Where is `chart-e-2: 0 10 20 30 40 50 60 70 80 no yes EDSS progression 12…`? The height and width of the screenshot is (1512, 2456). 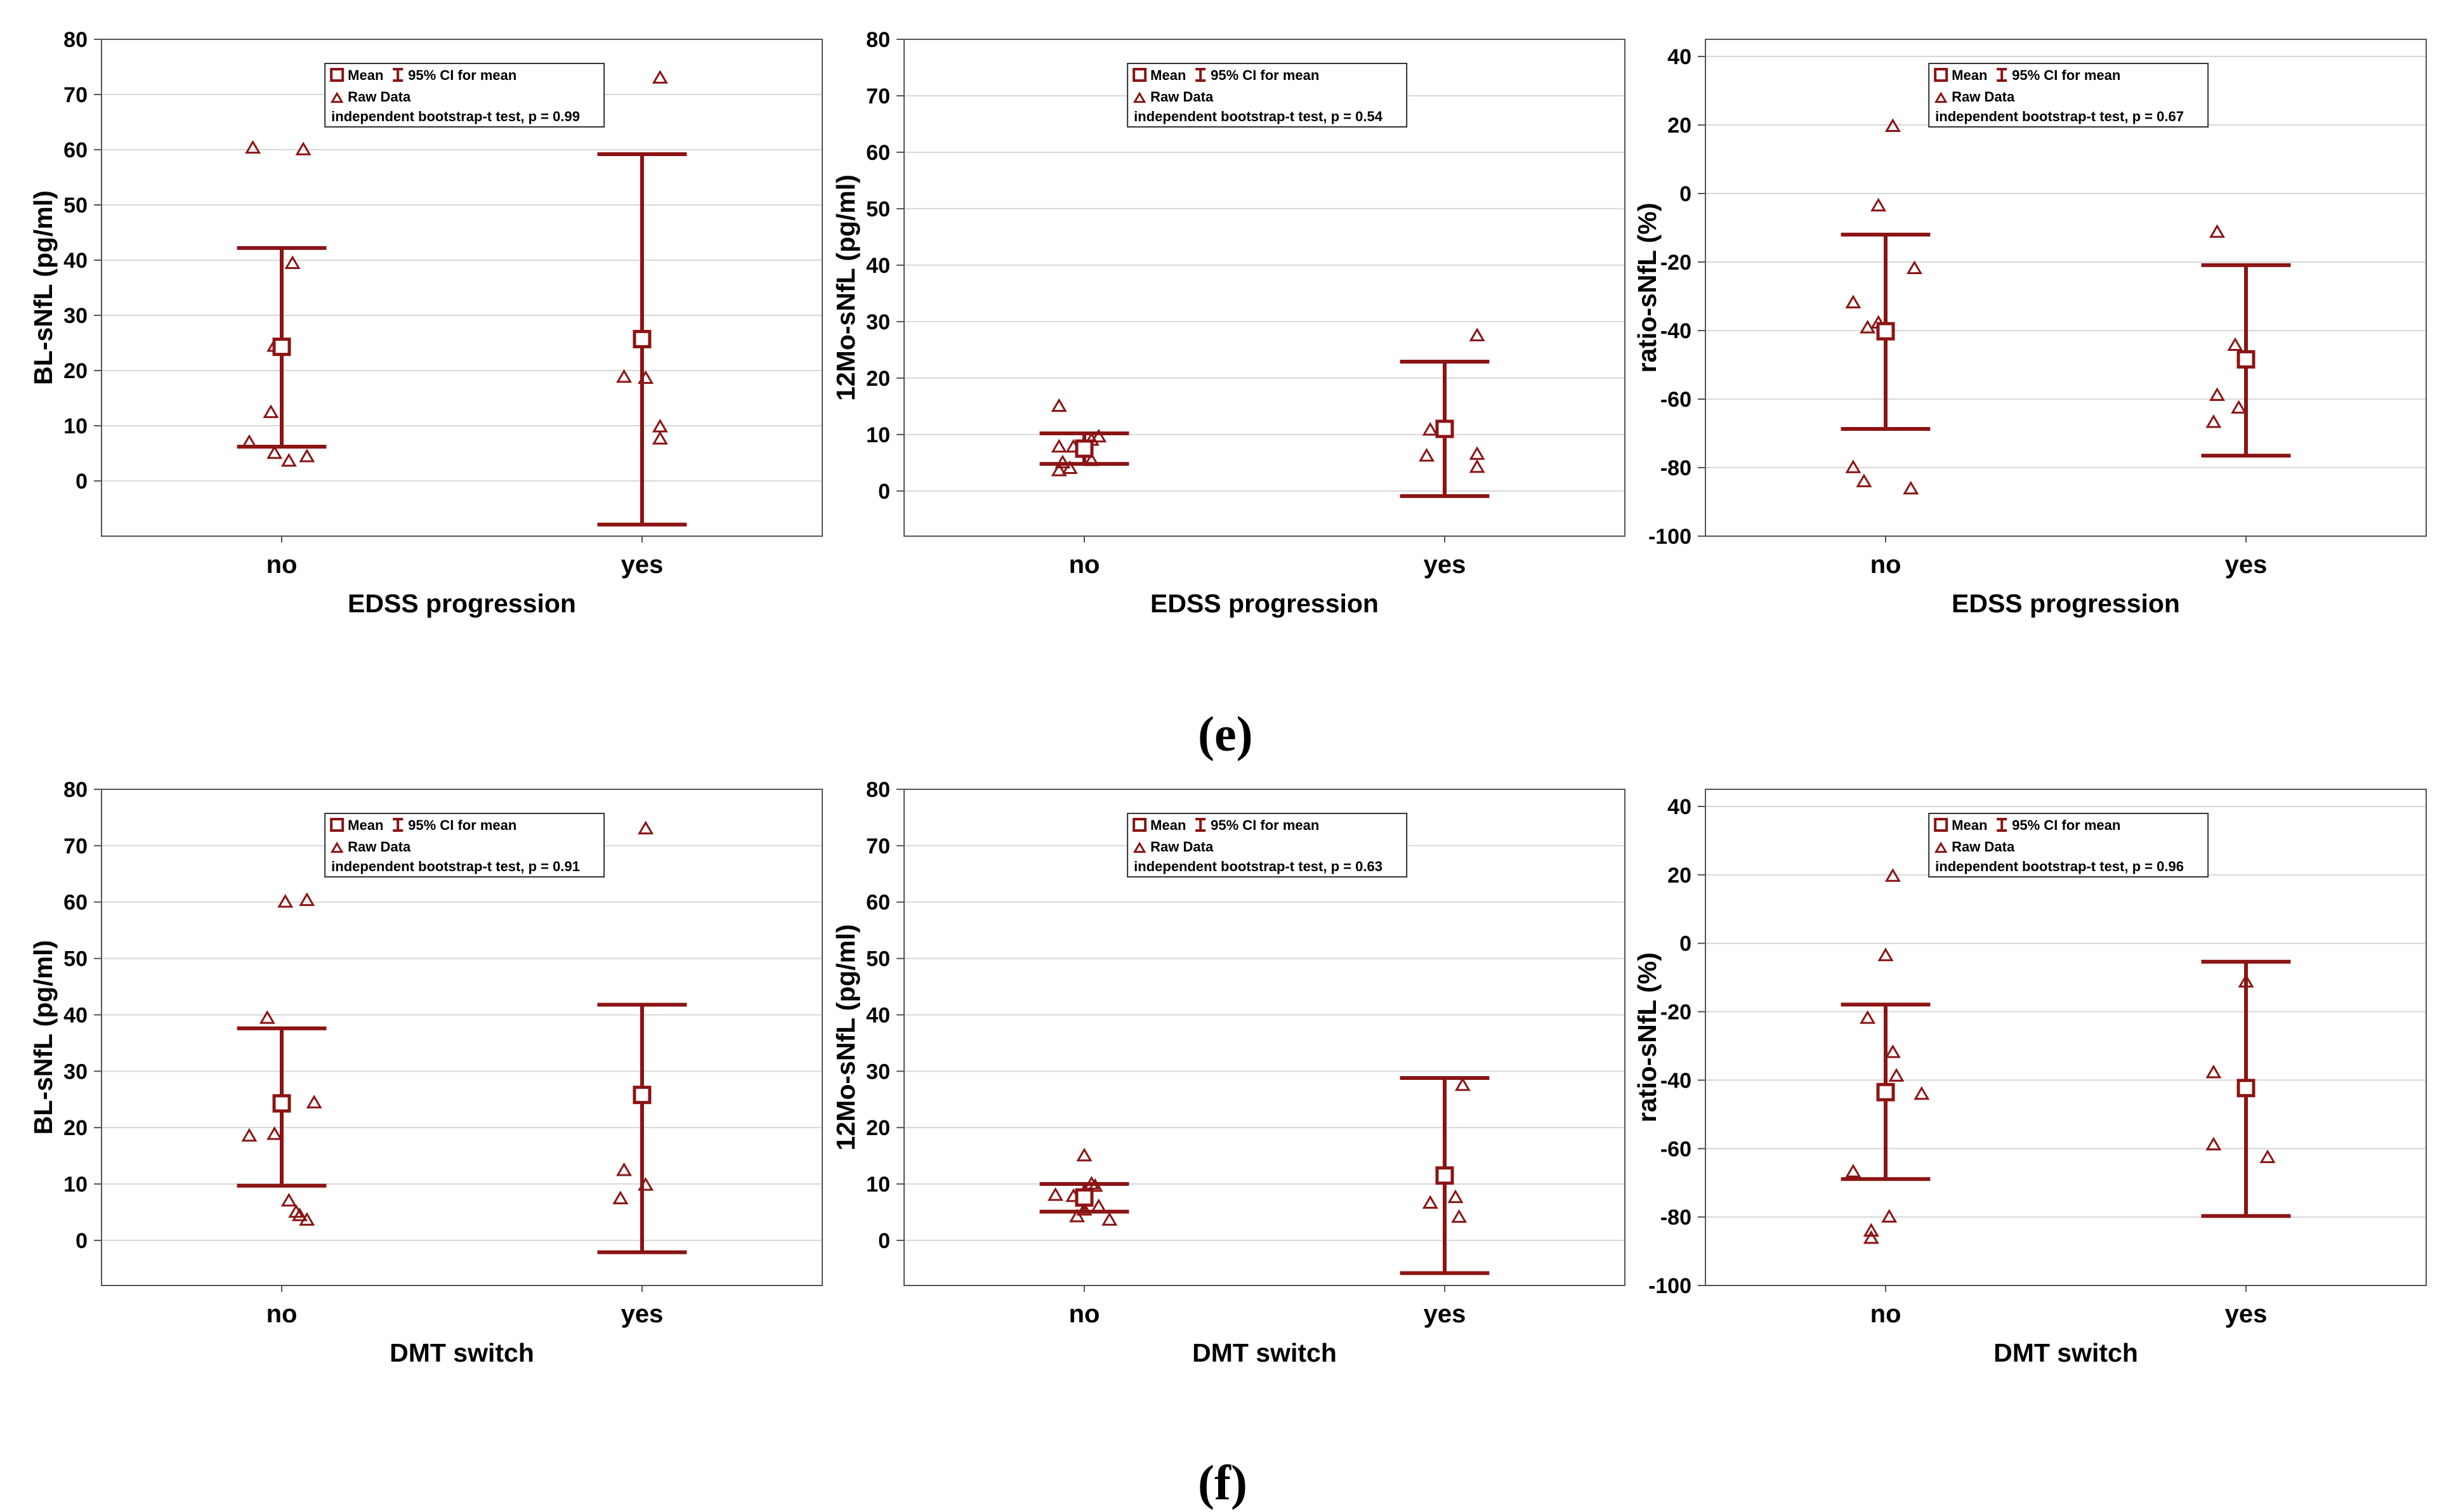
chart-e-2: 0 10 20 30 40 50 60 70 80 no yes EDSS progression 12… is located at coordinates (1228, 323).